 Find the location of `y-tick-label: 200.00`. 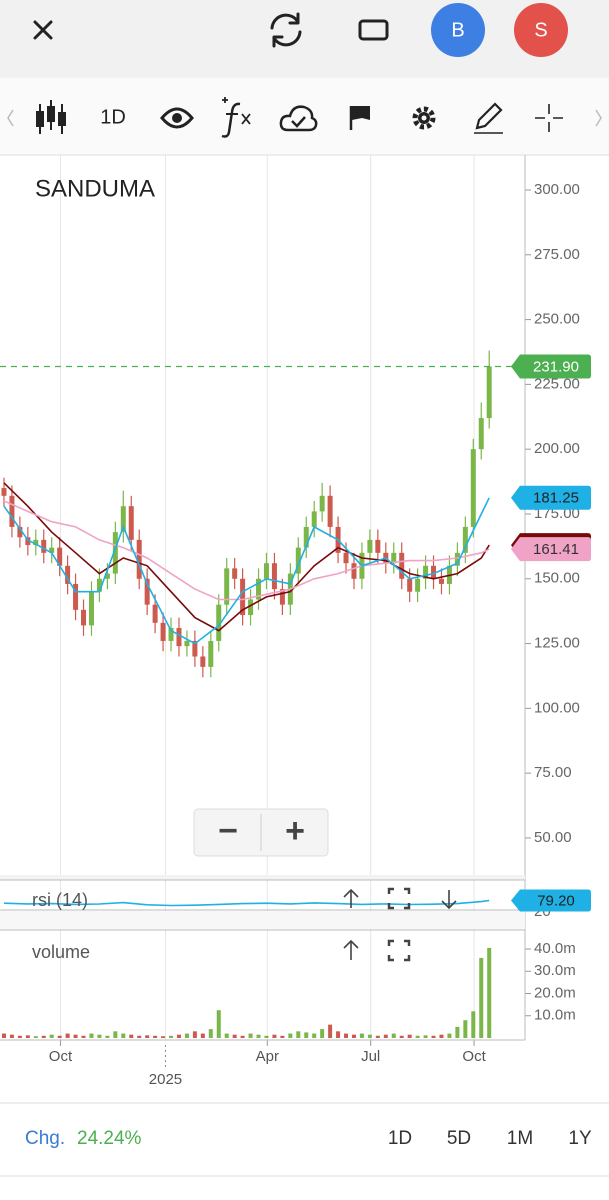

y-tick-label: 200.00 is located at coordinates (557, 448).